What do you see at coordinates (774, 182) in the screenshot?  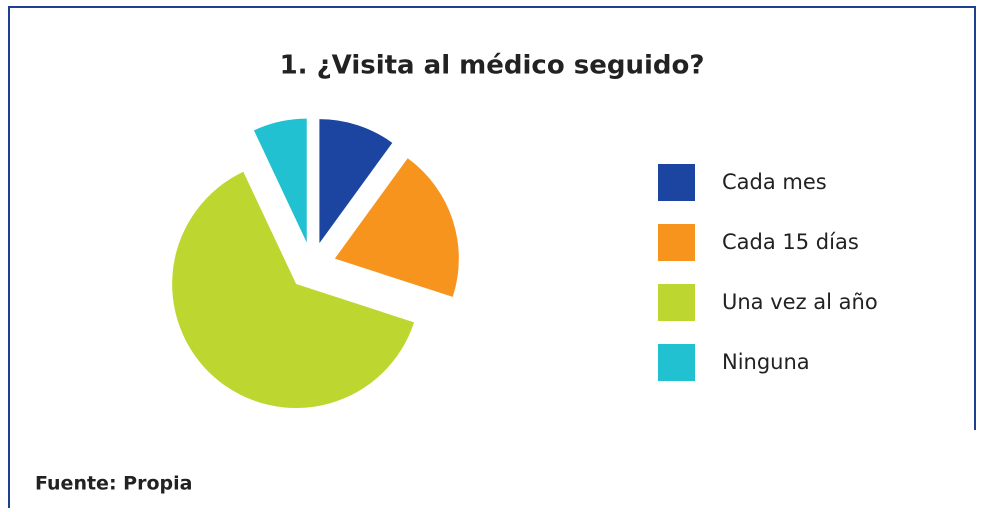 I see `legend-label: Cada mes` at bounding box center [774, 182].